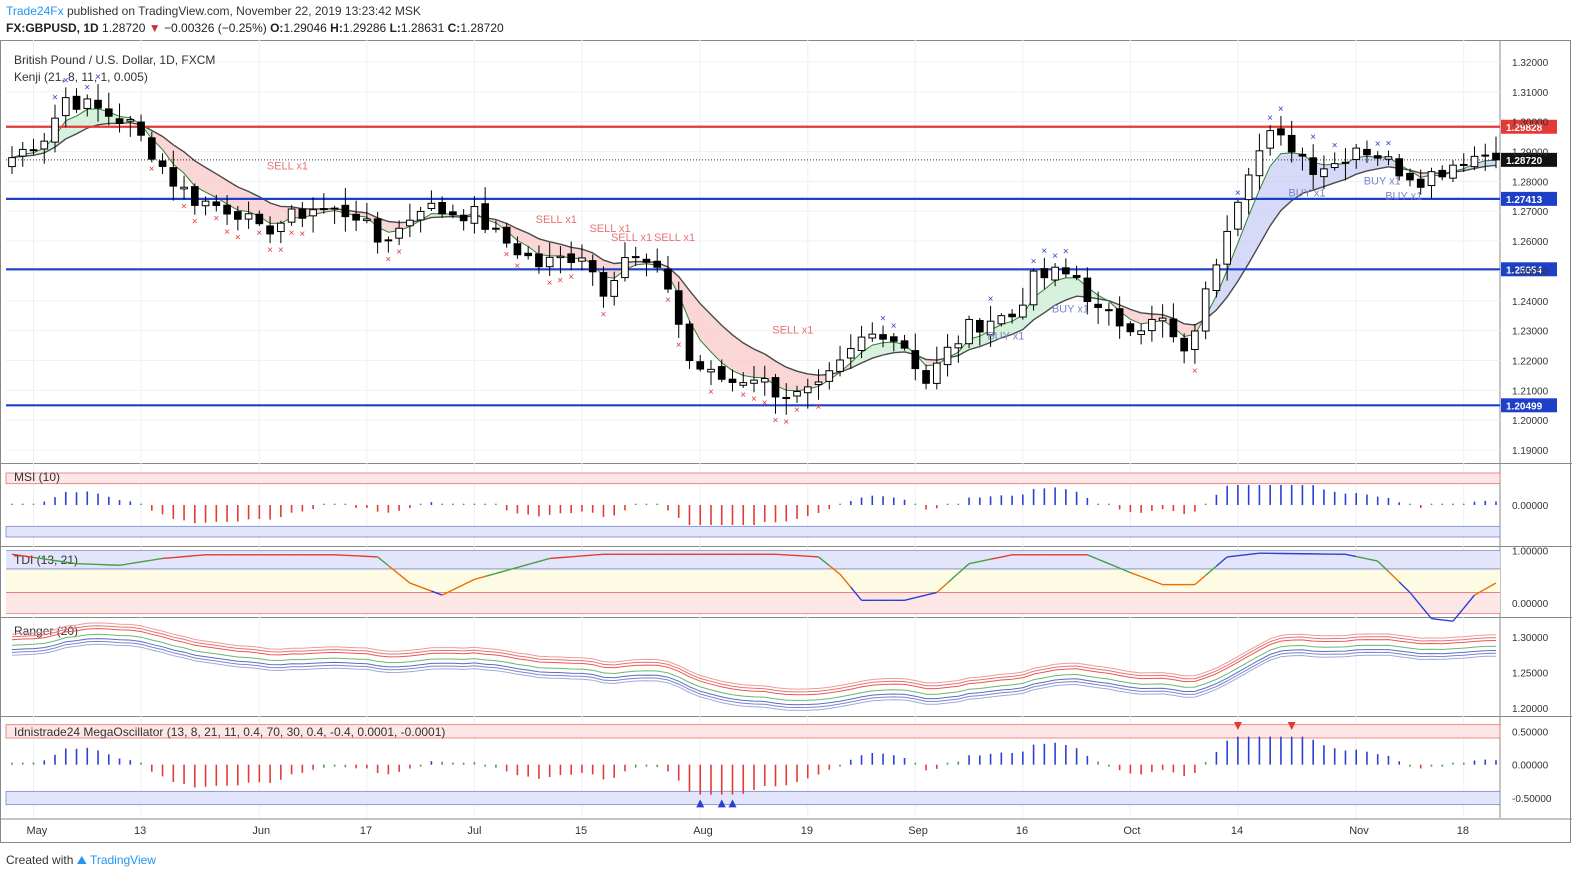 Image resolution: width=1572 pixels, height=881 pixels. Describe the element at coordinates (1530, 332) in the screenshot. I see `price-tick: 1.23000` at that location.